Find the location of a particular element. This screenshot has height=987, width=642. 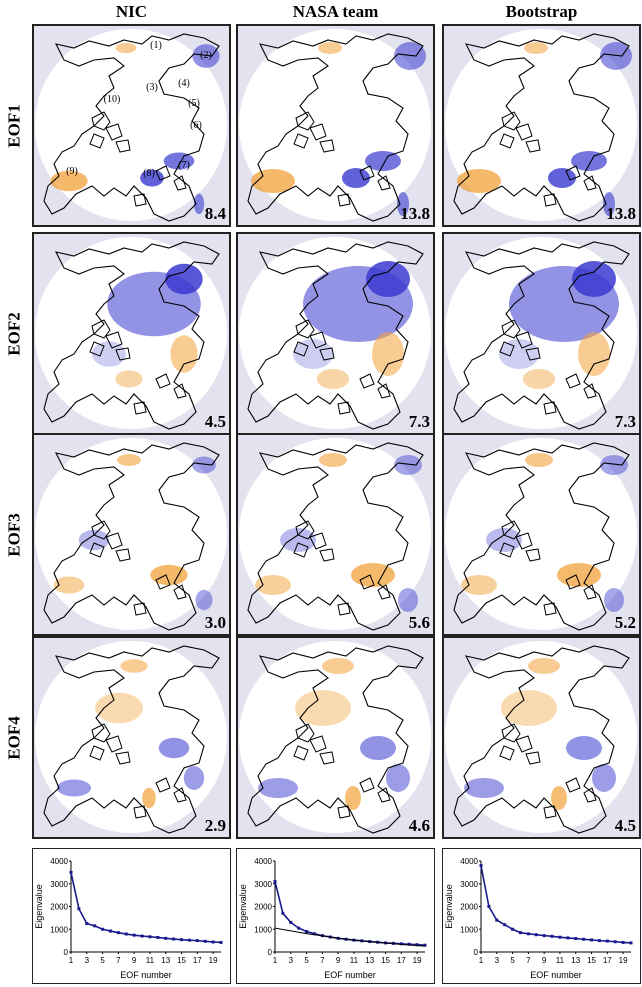

eof-map-panel: 4.6 is located at coordinates (335, 737).